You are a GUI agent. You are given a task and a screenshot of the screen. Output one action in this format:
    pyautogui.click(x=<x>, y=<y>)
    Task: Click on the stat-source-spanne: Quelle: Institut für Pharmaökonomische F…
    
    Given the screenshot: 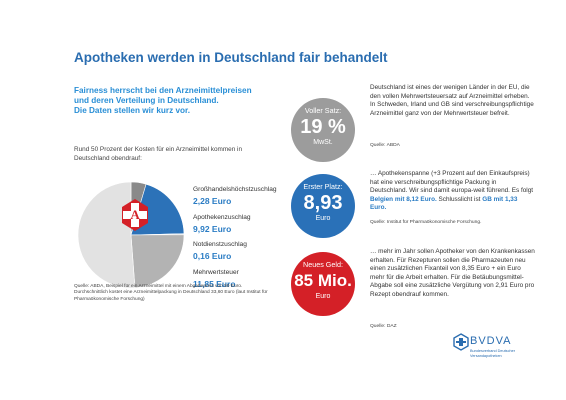 What is the action you would take?
    pyautogui.click(x=426, y=222)
    